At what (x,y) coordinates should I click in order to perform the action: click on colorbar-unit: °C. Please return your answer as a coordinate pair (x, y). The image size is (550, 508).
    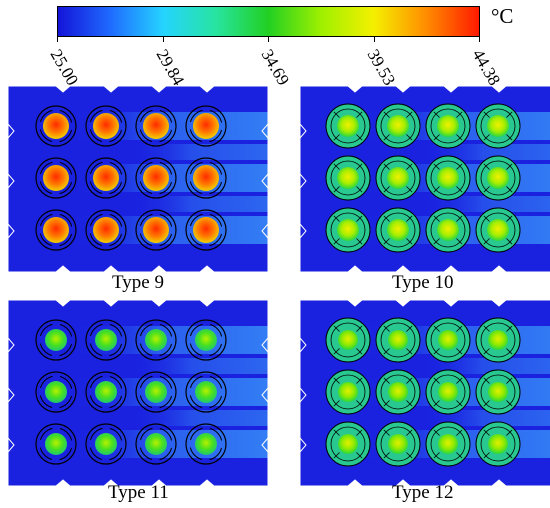
    Looking at the image, I should click on (502, 16).